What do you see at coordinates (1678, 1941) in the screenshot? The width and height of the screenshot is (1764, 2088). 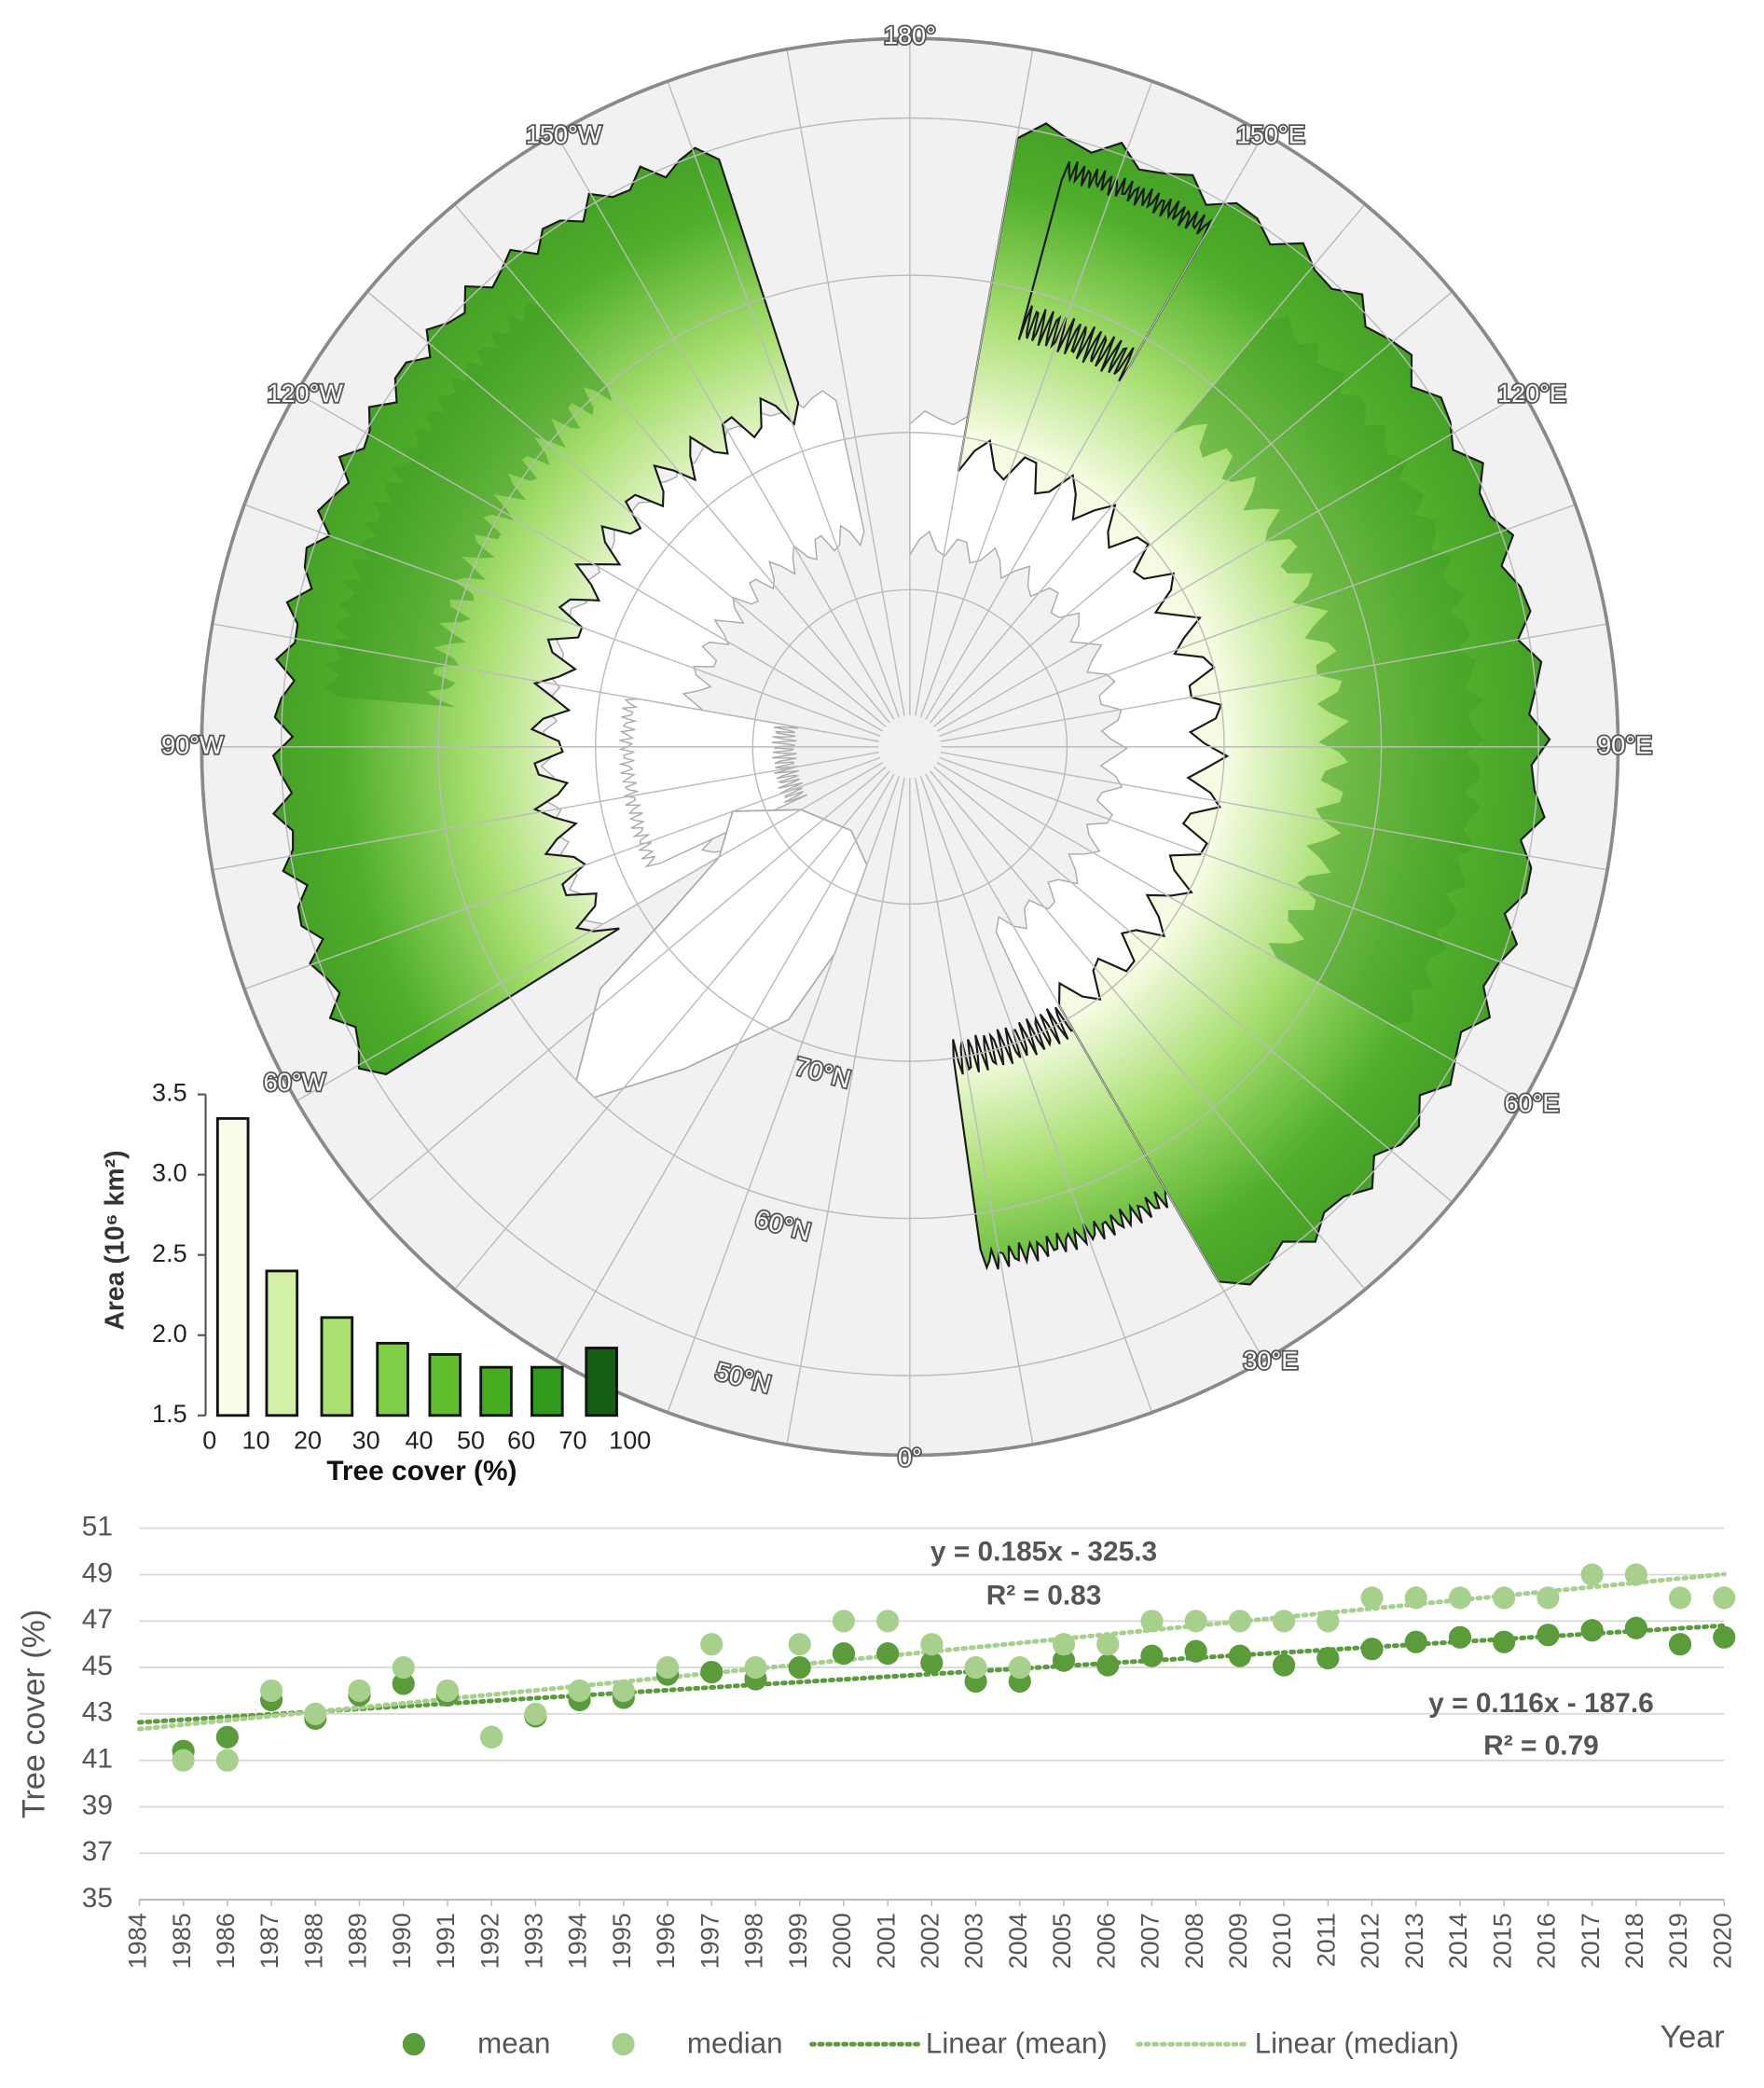 I see `x-tick-label: 2019` at bounding box center [1678, 1941].